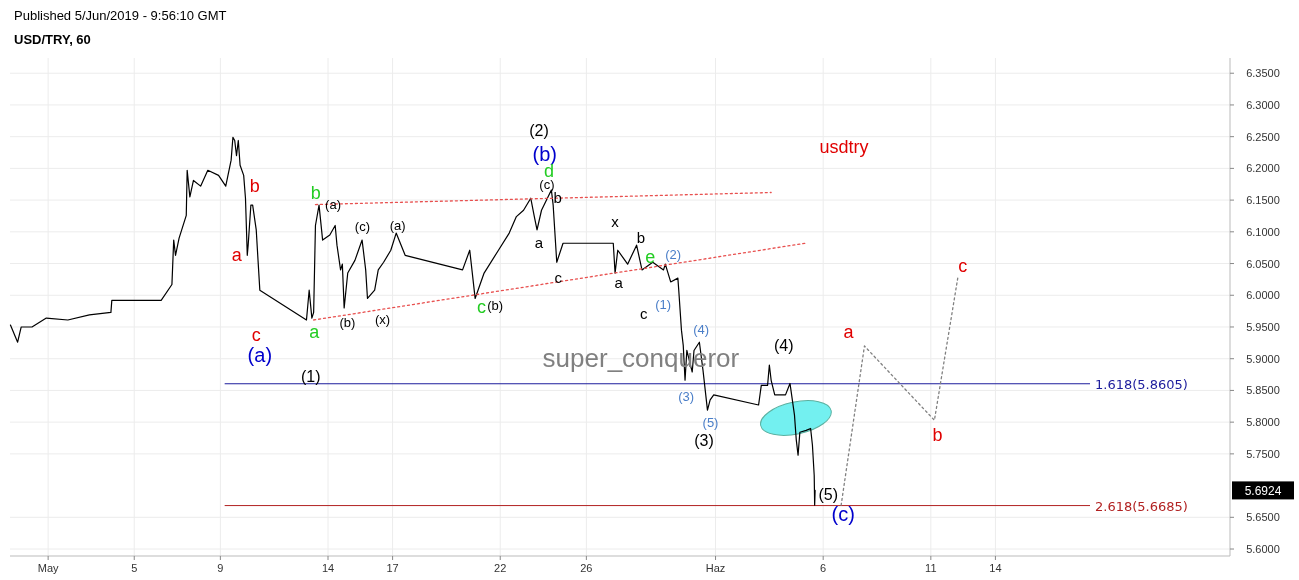 Image resolution: width=1299 pixels, height=580 pixels. Describe the element at coordinates (1263, 549) in the screenshot. I see `y-tick-label: 5.6000` at that location.